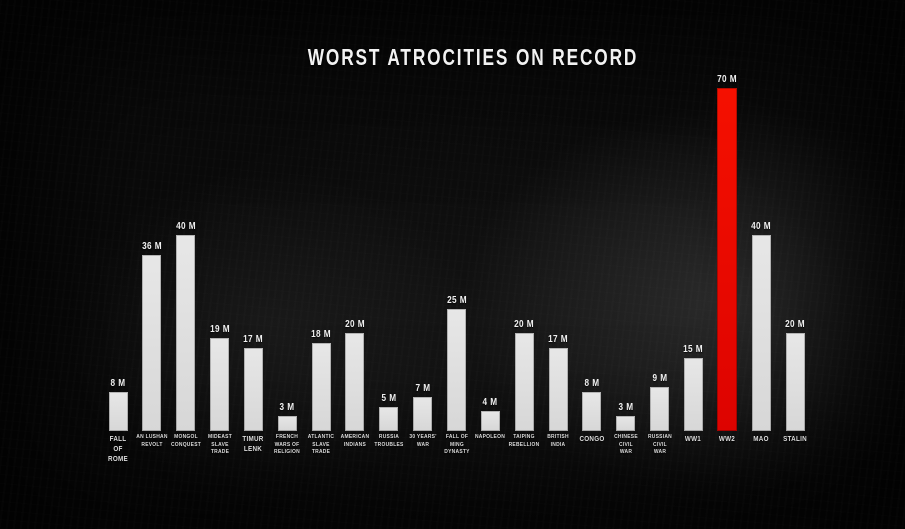  Describe the element at coordinates (558, 339) in the screenshot. I see `bar-value-label-british-india: 17 M` at that location.